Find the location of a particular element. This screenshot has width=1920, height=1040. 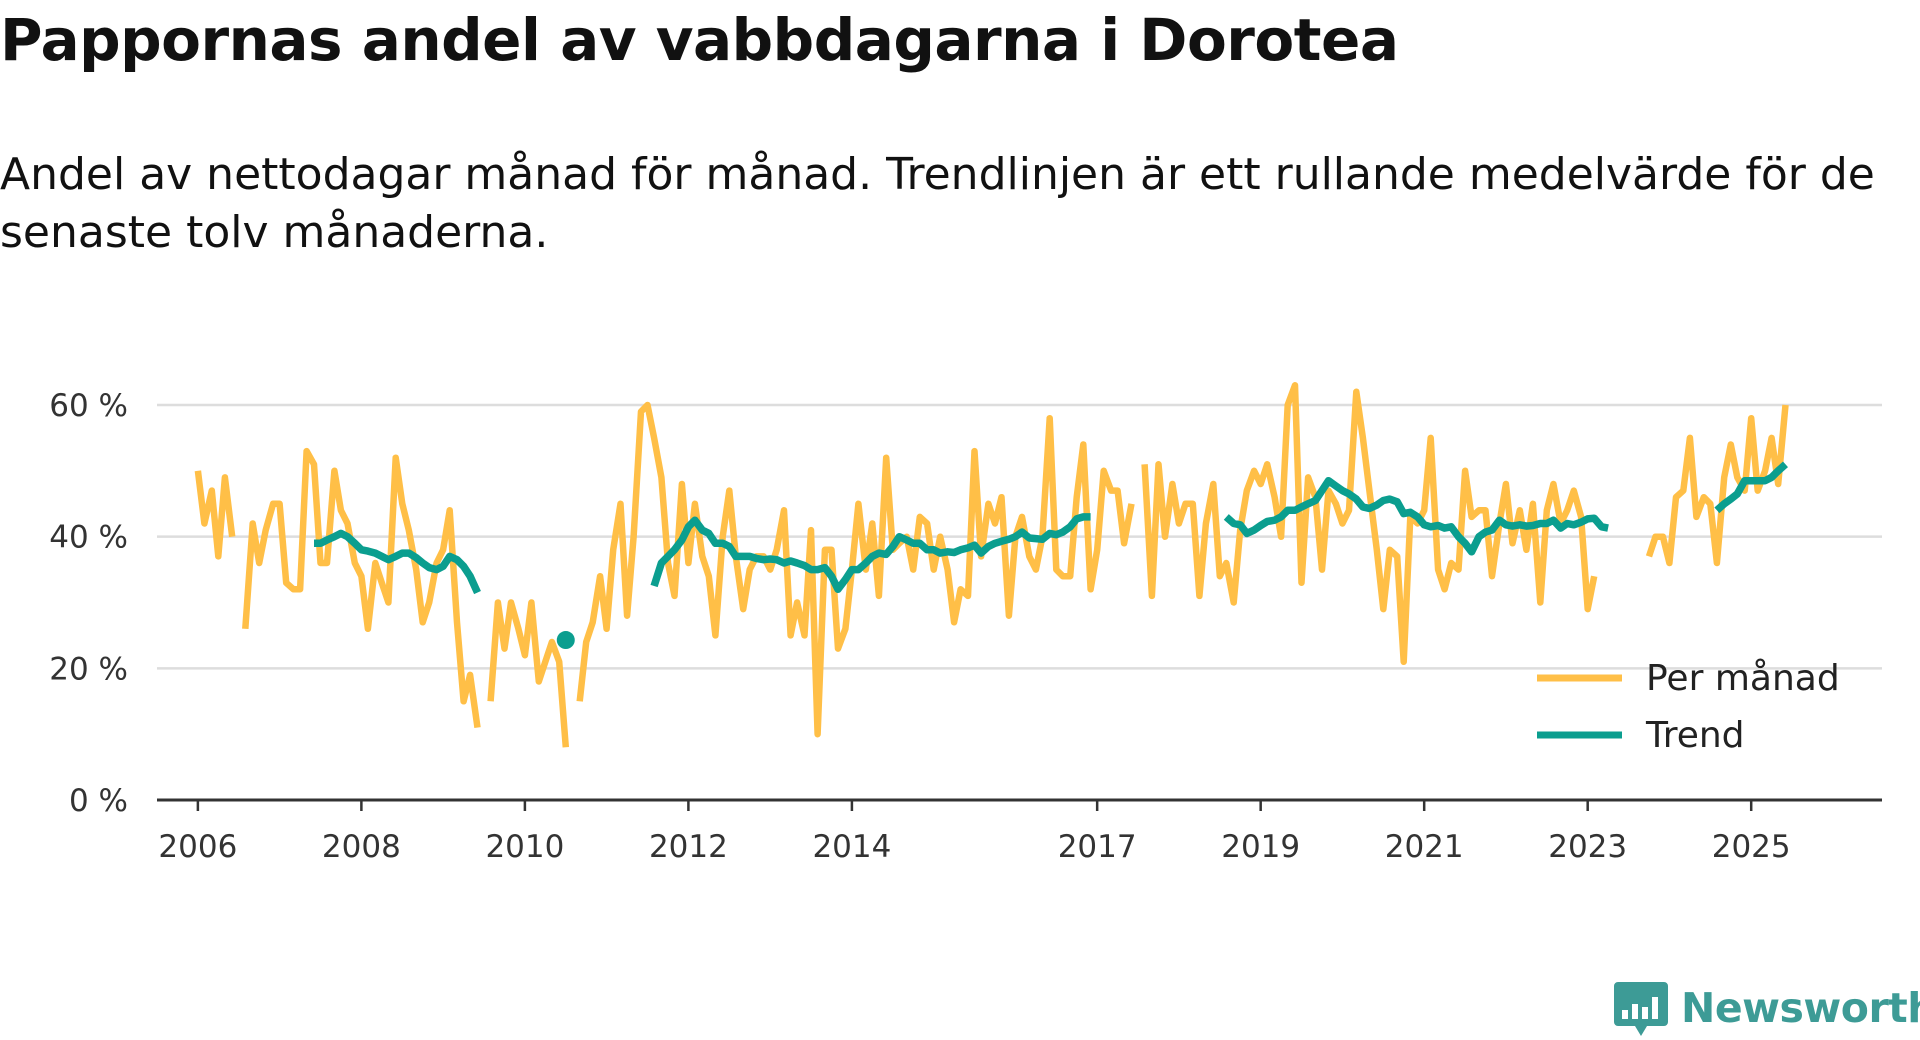

x-tick-label: 2023 is located at coordinates (1587, 847).